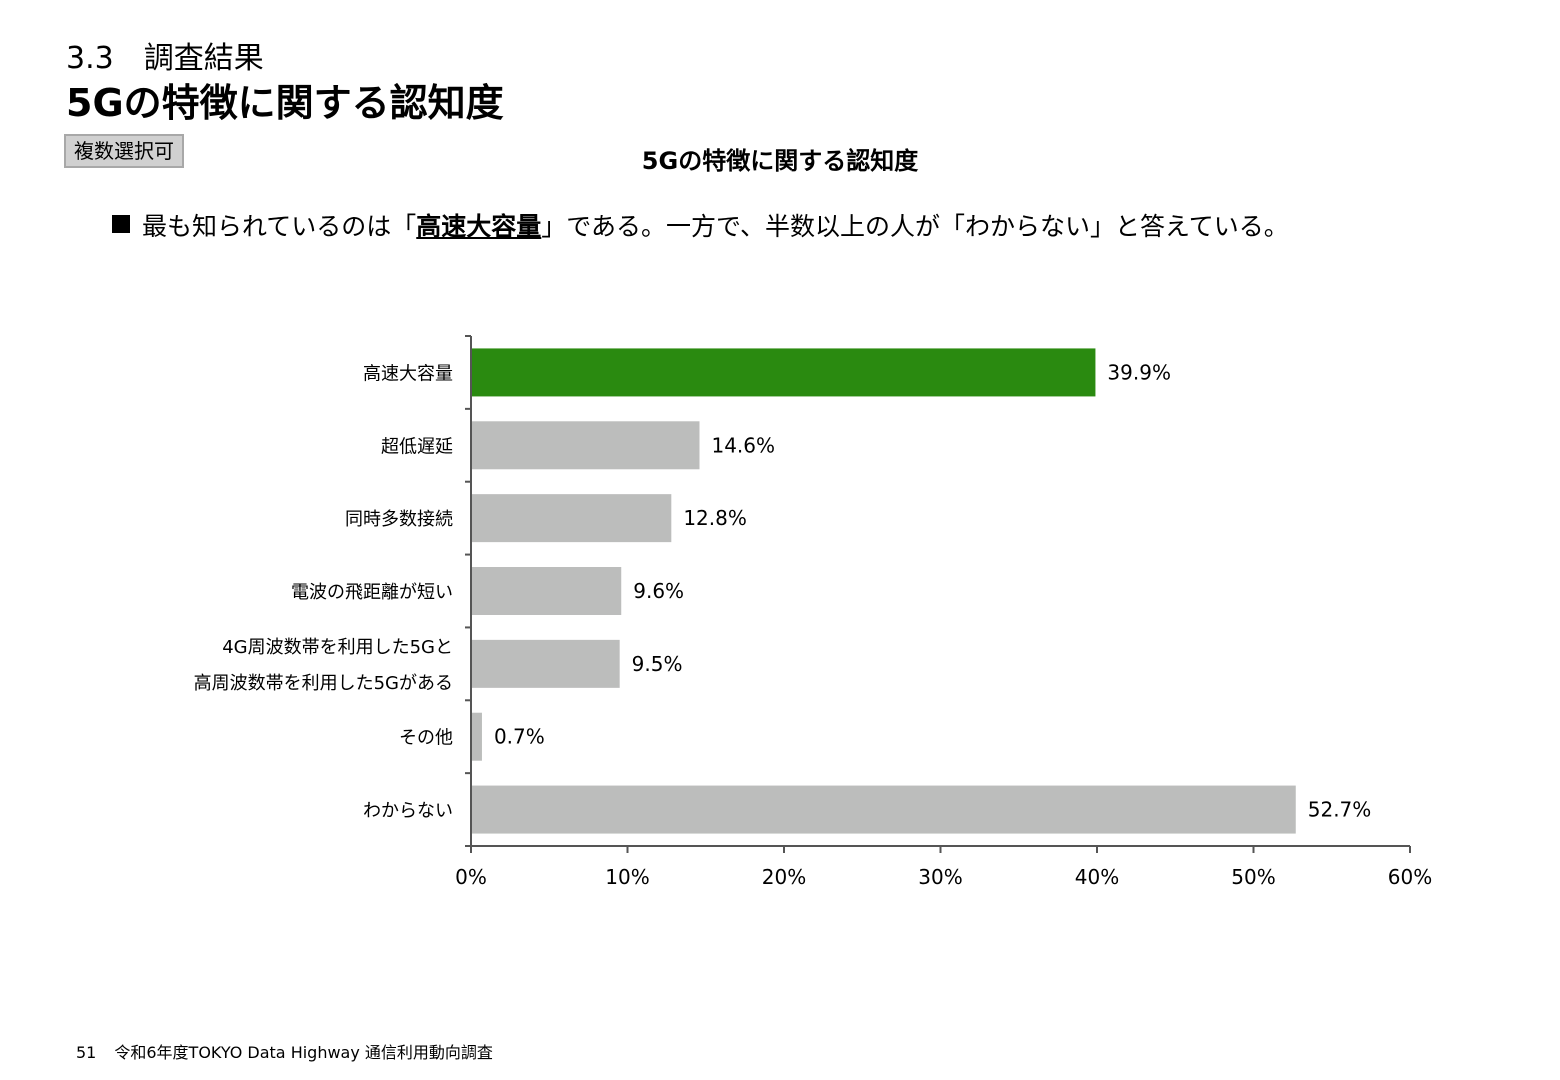 This screenshot has width=1560, height=1080. What do you see at coordinates (627, 877) in the screenshot?
I see `x-tick-label-1: 10%` at bounding box center [627, 877].